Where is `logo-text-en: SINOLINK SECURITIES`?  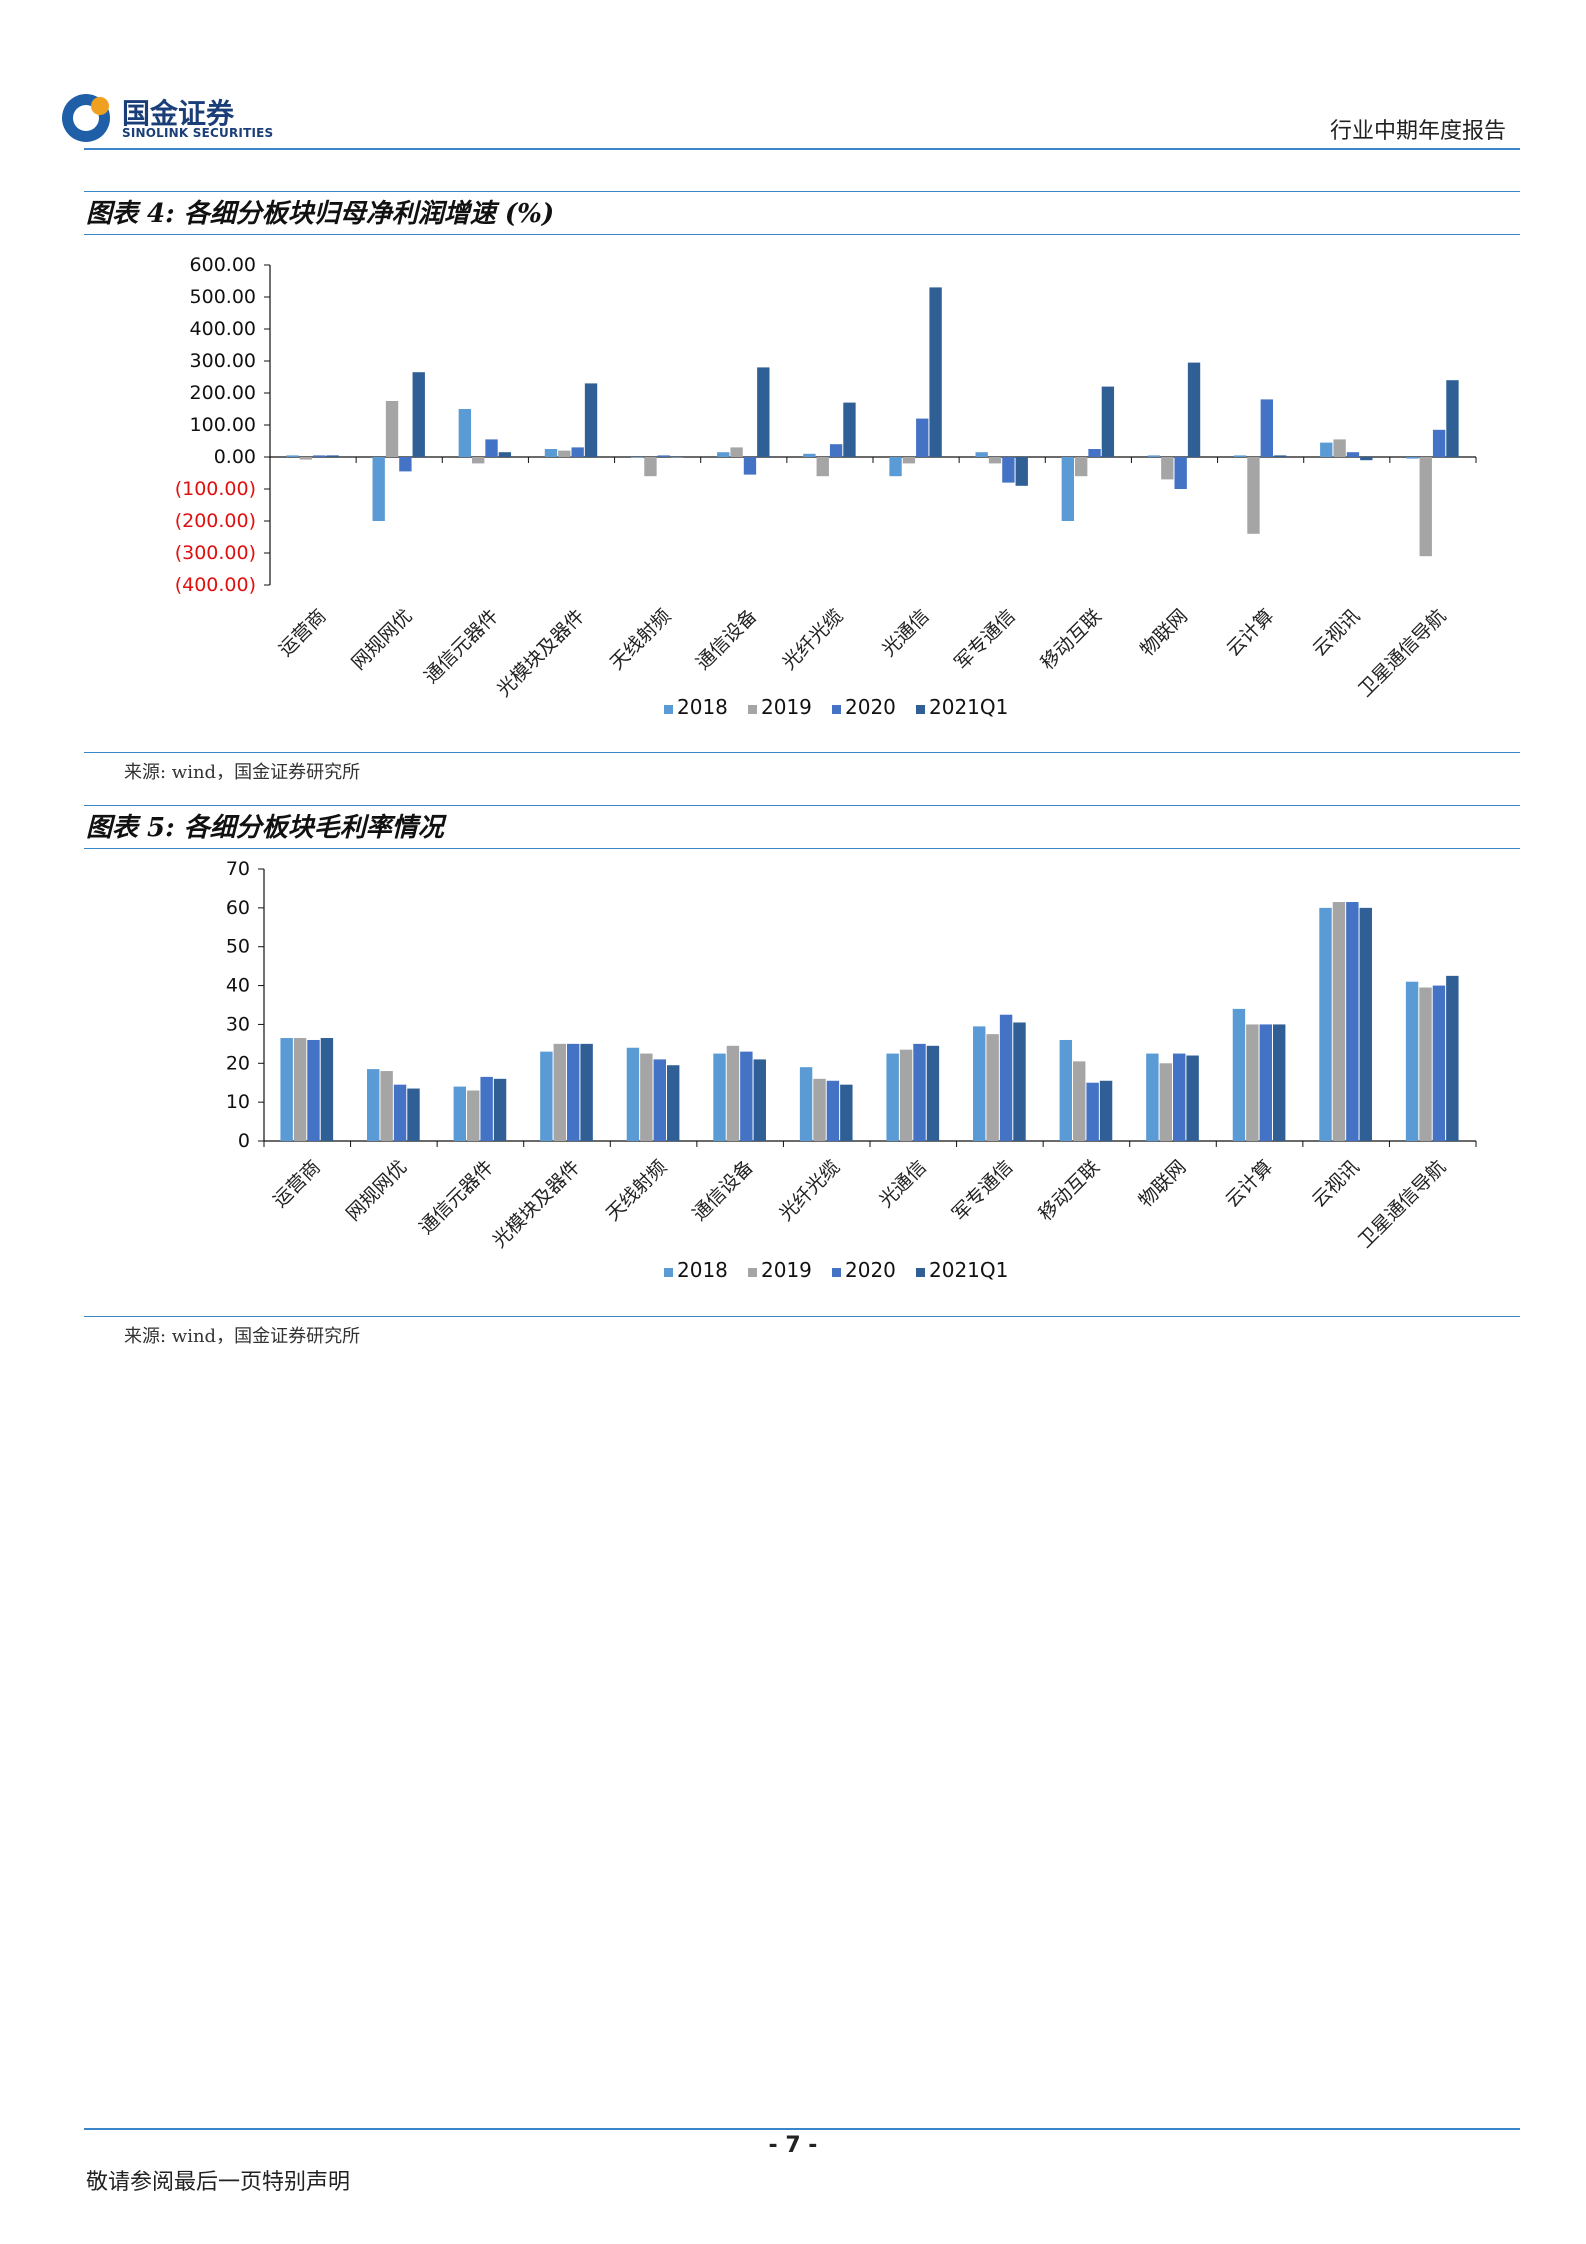 logo-text-en: SINOLINK SECURITIES is located at coordinates (198, 133).